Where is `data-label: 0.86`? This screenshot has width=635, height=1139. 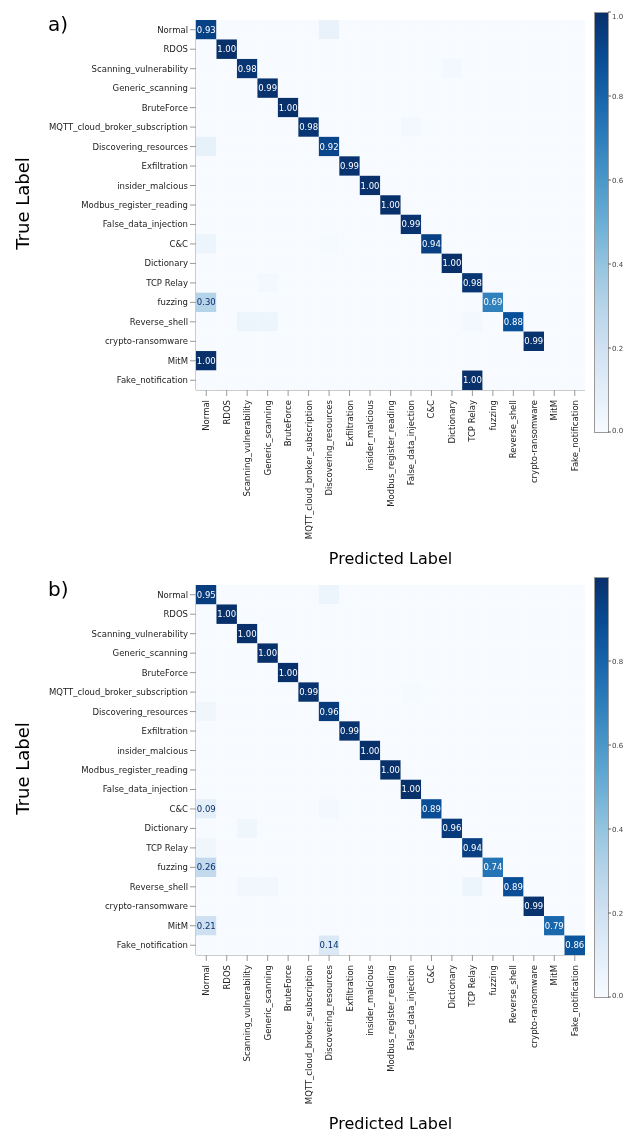
data-label: 0.86 is located at coordinates (575, 945).